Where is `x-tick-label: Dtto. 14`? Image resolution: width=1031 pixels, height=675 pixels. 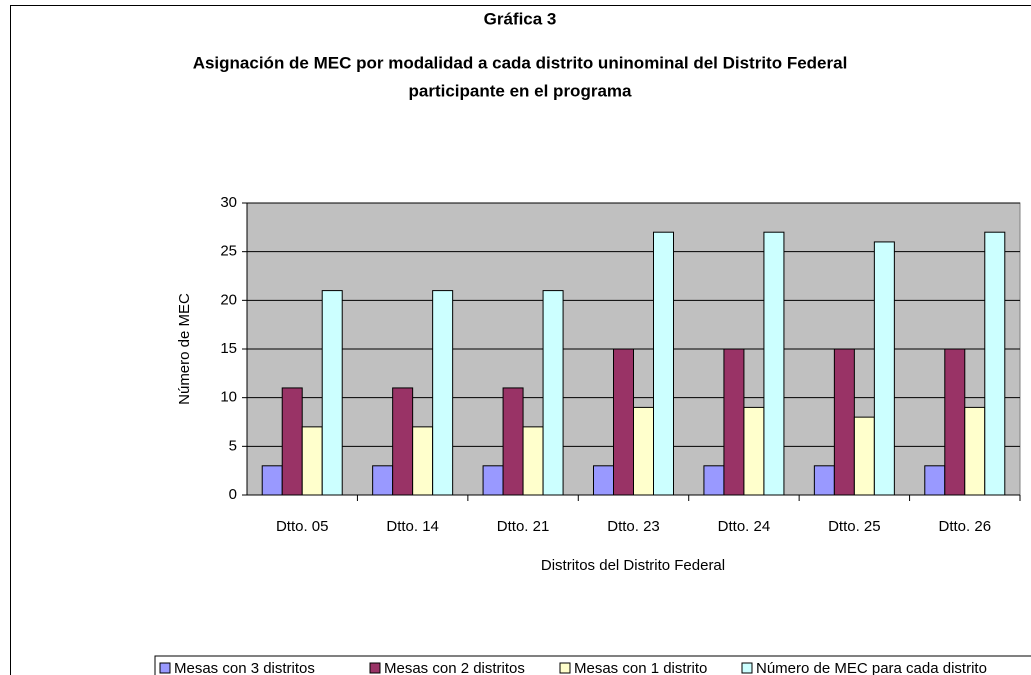 x-tick-label: Dtto. 14 is located at coordinates (412, 526).